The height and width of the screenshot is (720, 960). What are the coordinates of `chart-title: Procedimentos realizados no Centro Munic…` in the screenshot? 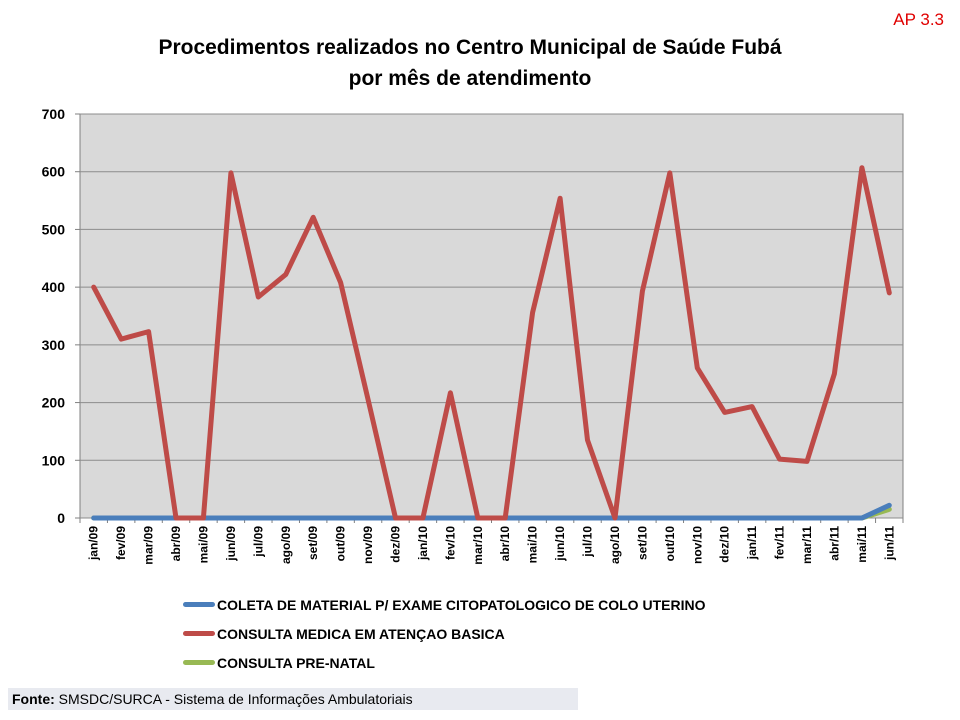 It's located at (470, 63).